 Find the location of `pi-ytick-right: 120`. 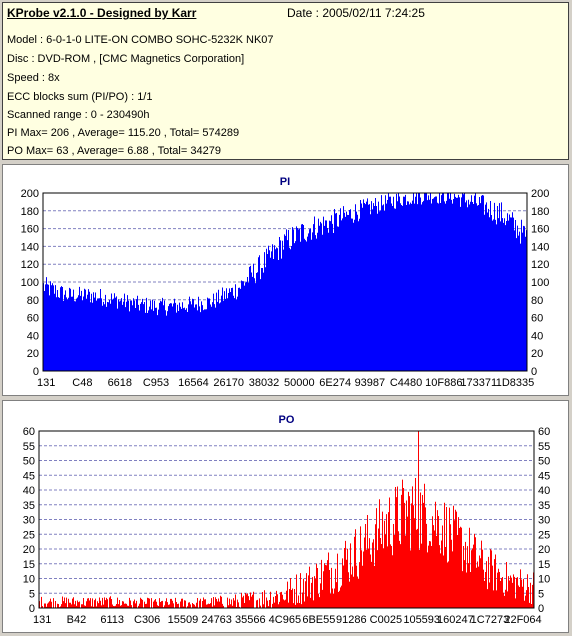

pi-ytick-right: 120 is located at coordinates (540, 265).